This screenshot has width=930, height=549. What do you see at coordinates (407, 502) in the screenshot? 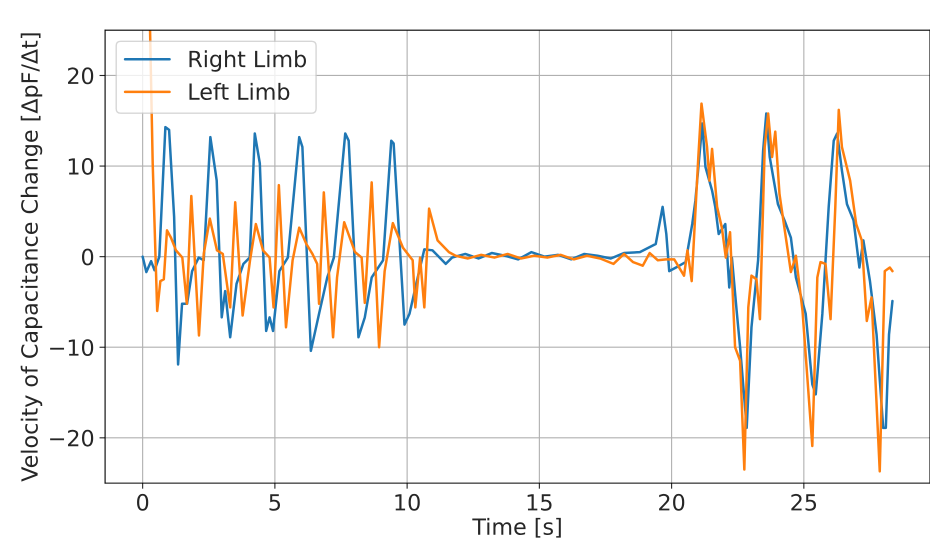
I see `x-tick-label: 10` at bounding box center [407, 502].